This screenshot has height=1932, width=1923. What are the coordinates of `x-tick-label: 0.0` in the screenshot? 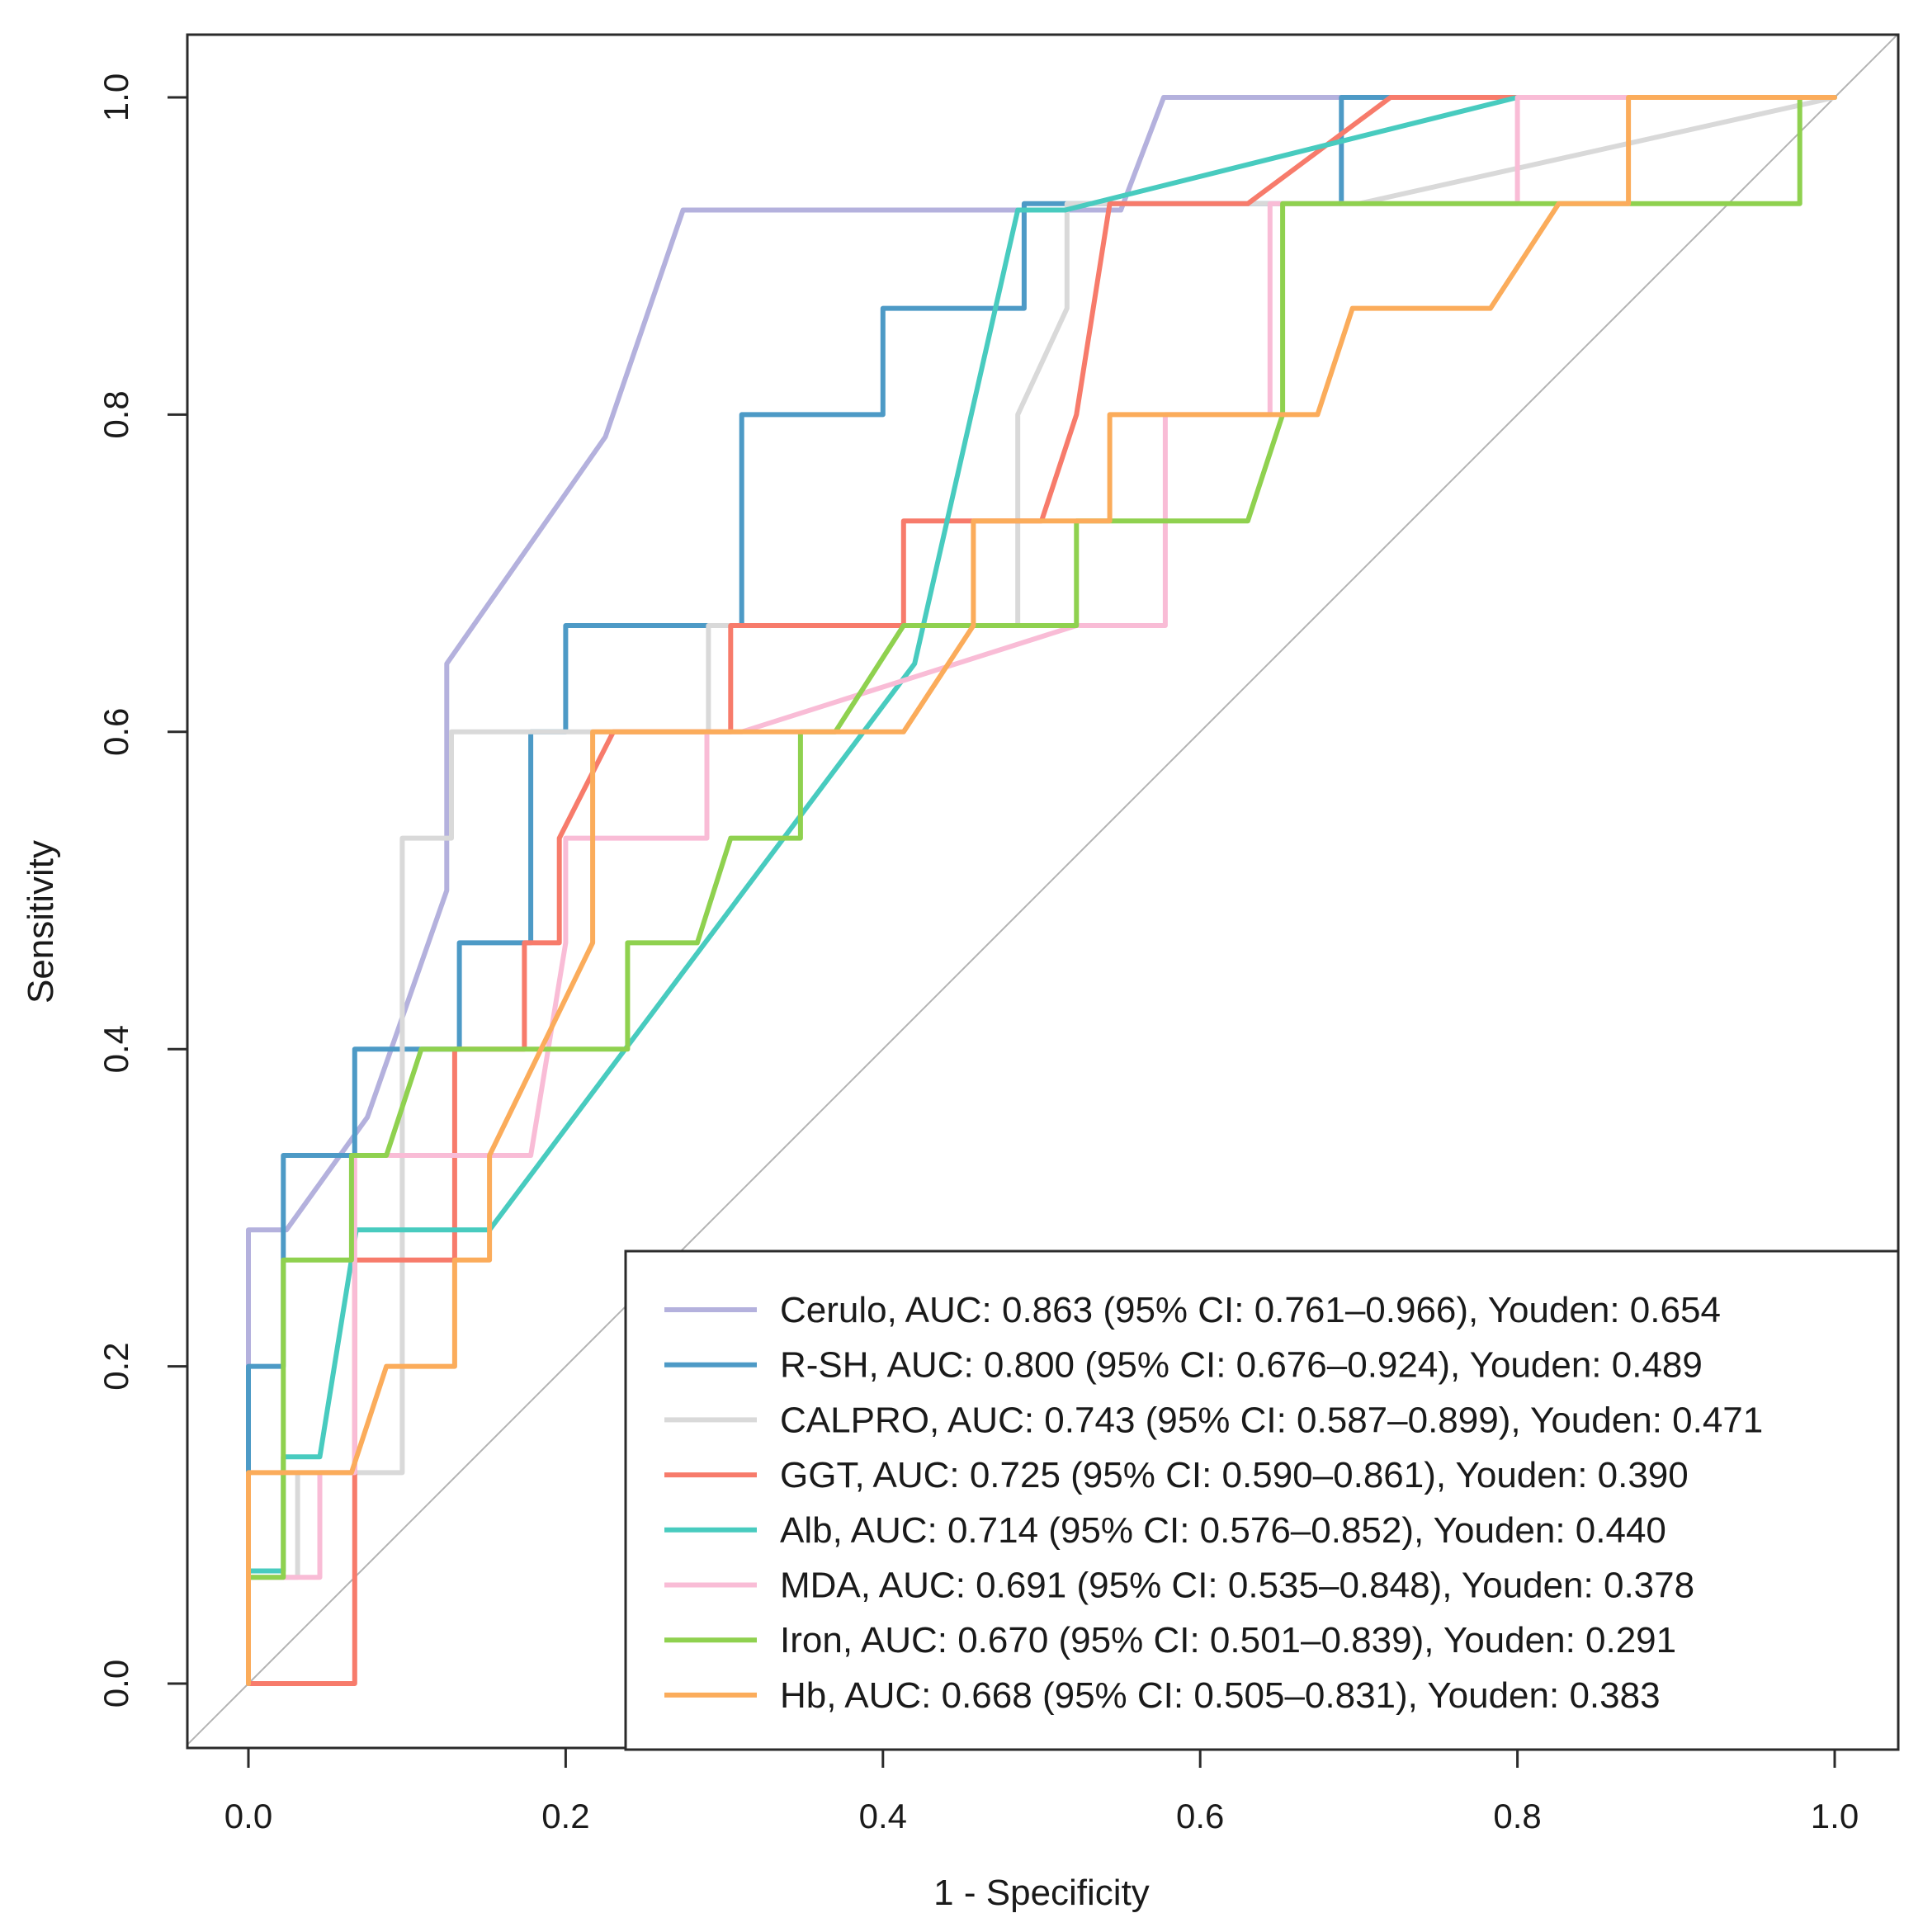 It's located at (248, 1816).